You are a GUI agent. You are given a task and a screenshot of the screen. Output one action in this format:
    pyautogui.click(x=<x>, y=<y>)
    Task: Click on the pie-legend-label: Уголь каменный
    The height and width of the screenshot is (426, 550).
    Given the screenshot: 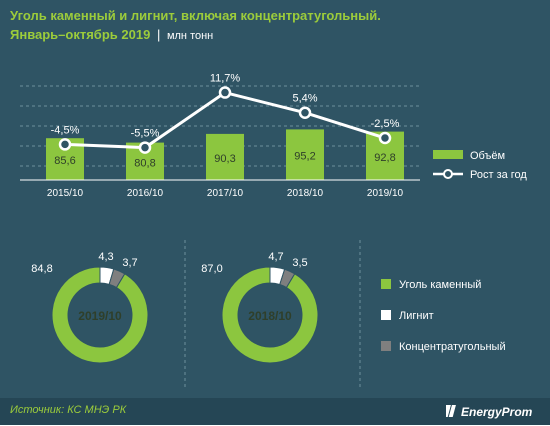 What is the action you would take?
    pyautogui.click(x=440, y=285)
    